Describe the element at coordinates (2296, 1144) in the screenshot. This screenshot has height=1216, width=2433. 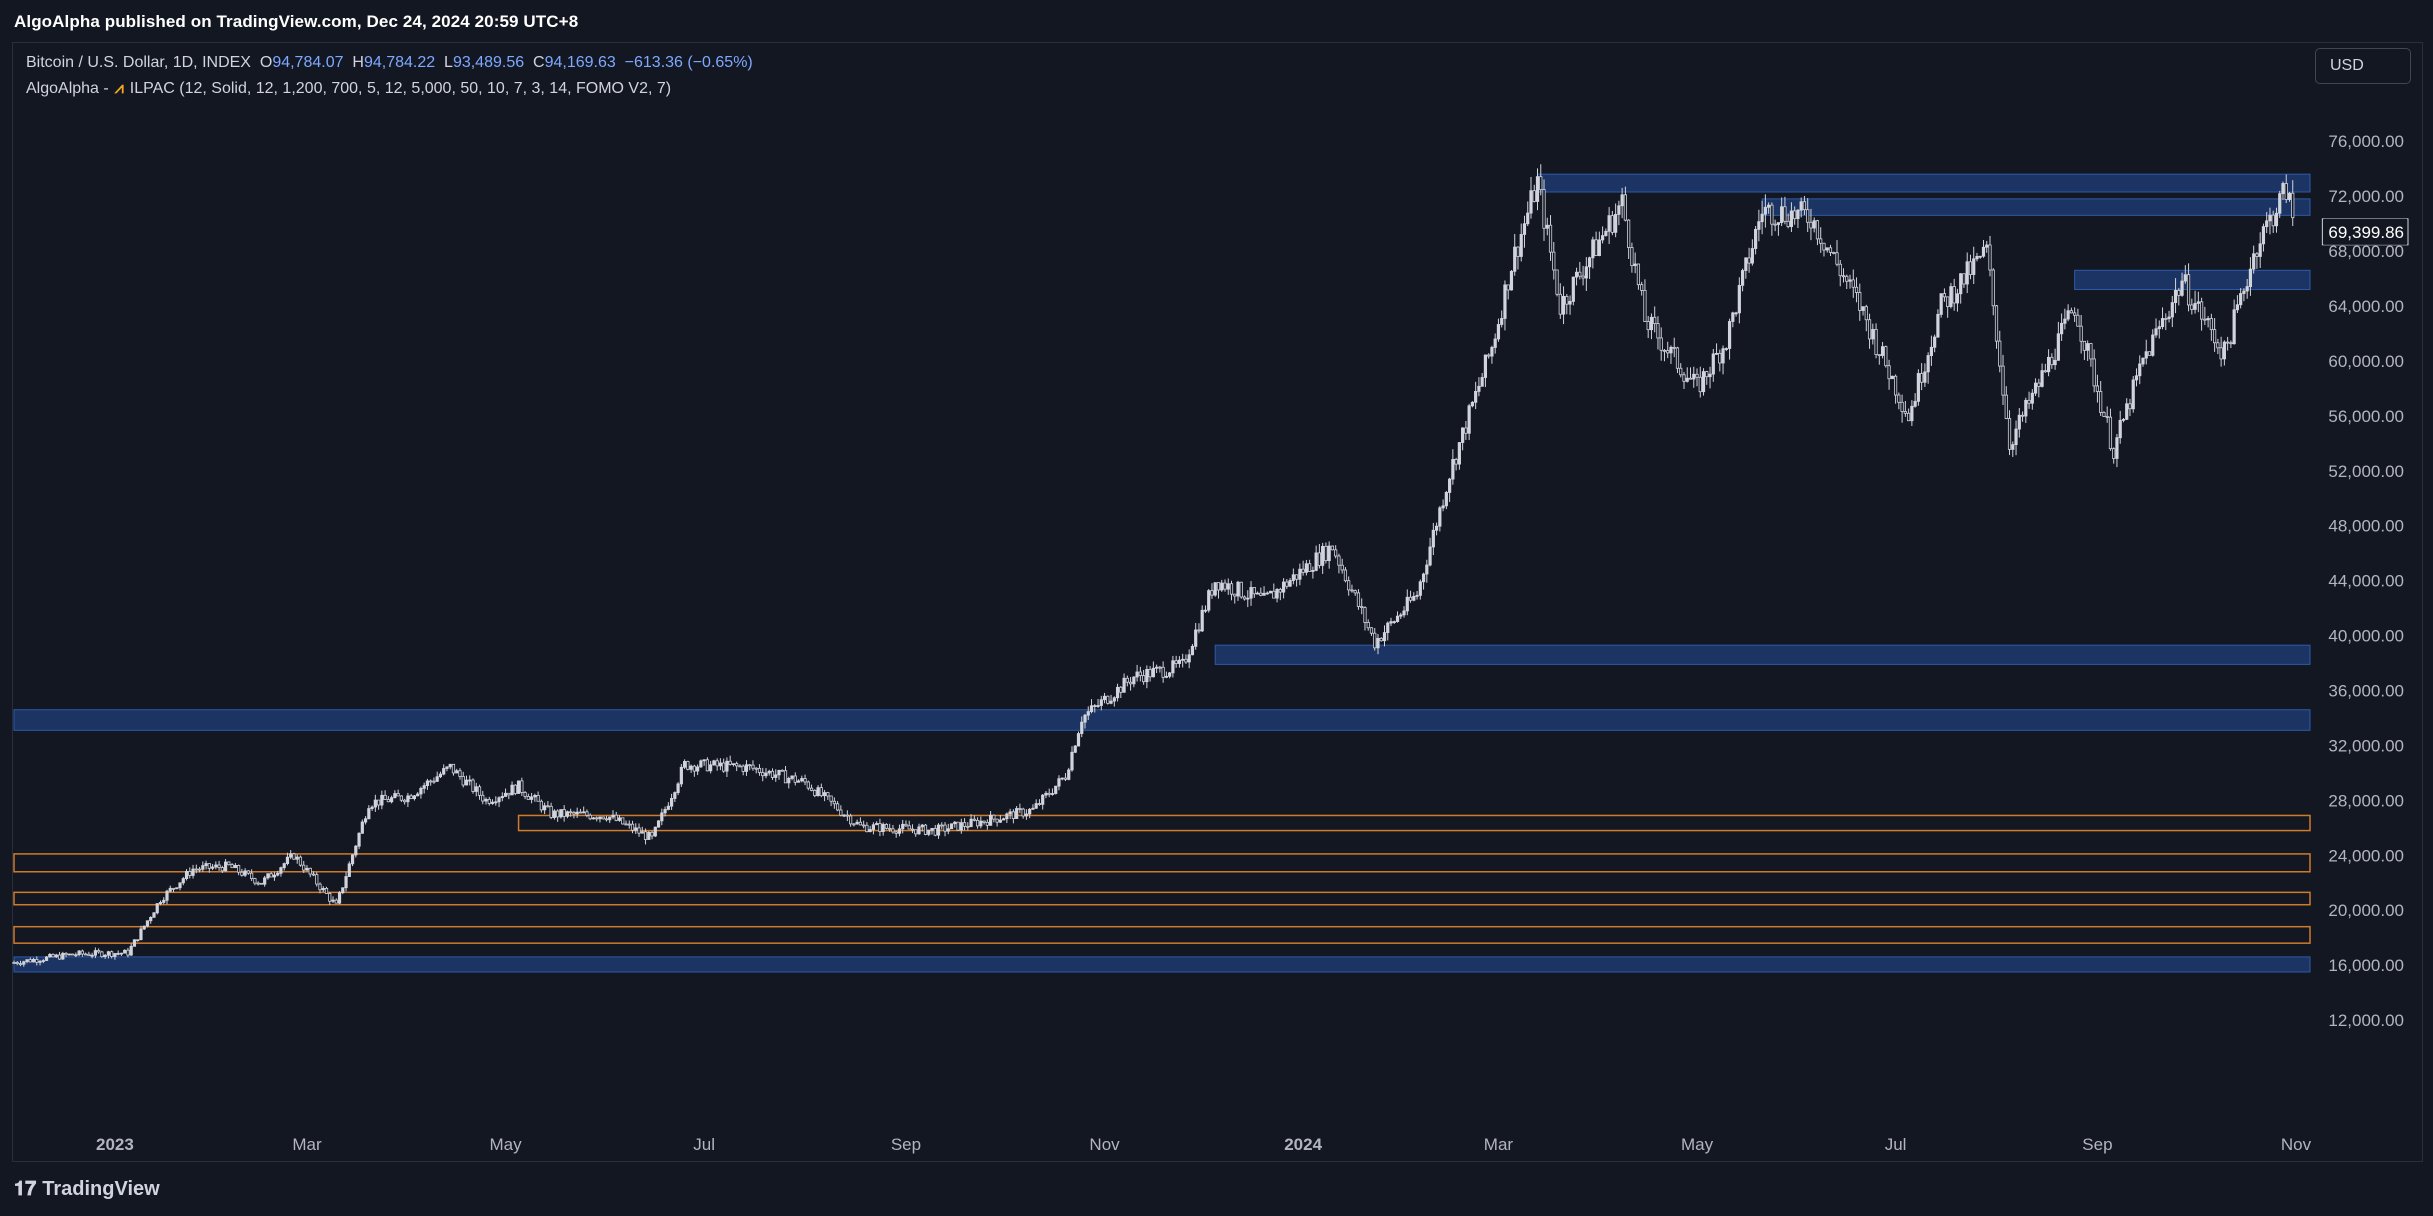
I see `time-axis-label: Nov` at that location.